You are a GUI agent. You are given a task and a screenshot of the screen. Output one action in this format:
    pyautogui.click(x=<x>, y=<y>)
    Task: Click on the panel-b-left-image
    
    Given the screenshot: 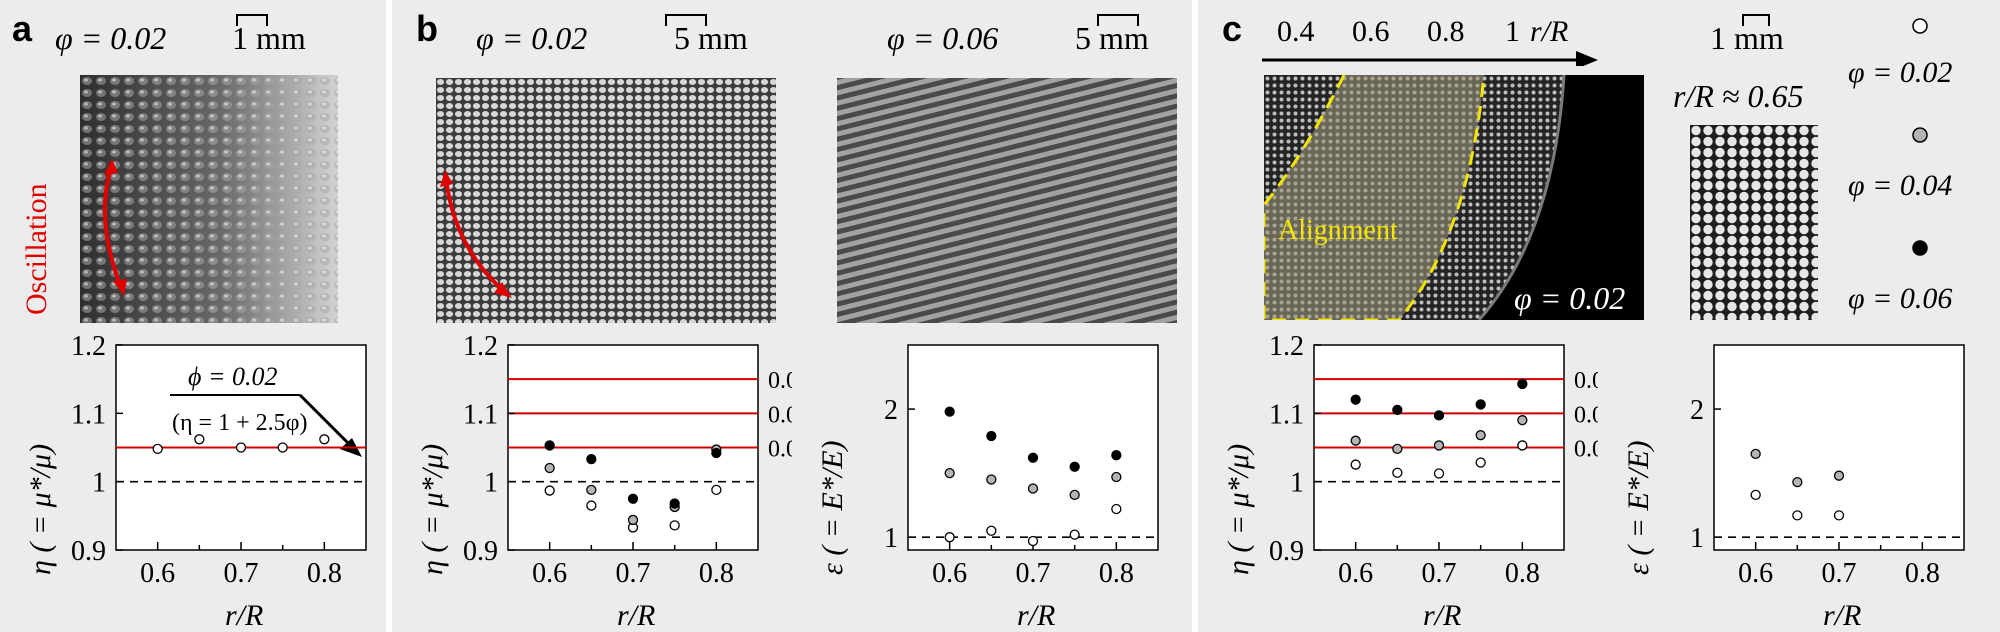 What is the action you would take?
    pyautogui.click(x=606, y=200)
    